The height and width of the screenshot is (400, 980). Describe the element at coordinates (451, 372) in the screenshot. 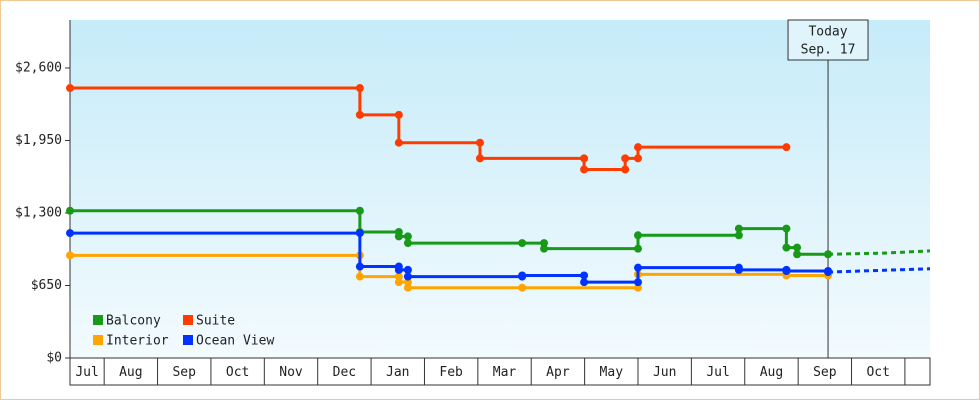

I see `x-tick-label: Feb` at that location.